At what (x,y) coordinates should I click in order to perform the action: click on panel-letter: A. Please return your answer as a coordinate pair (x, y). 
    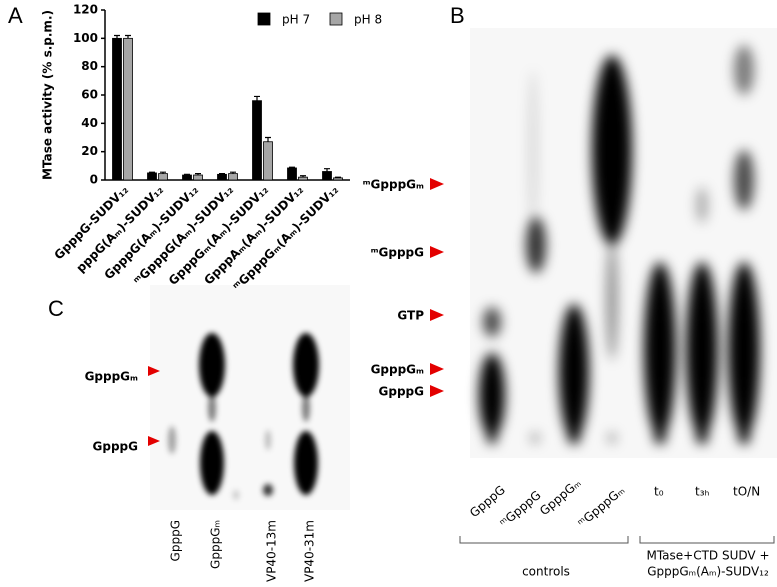
    Looking at the image, I should click on (15, 15).